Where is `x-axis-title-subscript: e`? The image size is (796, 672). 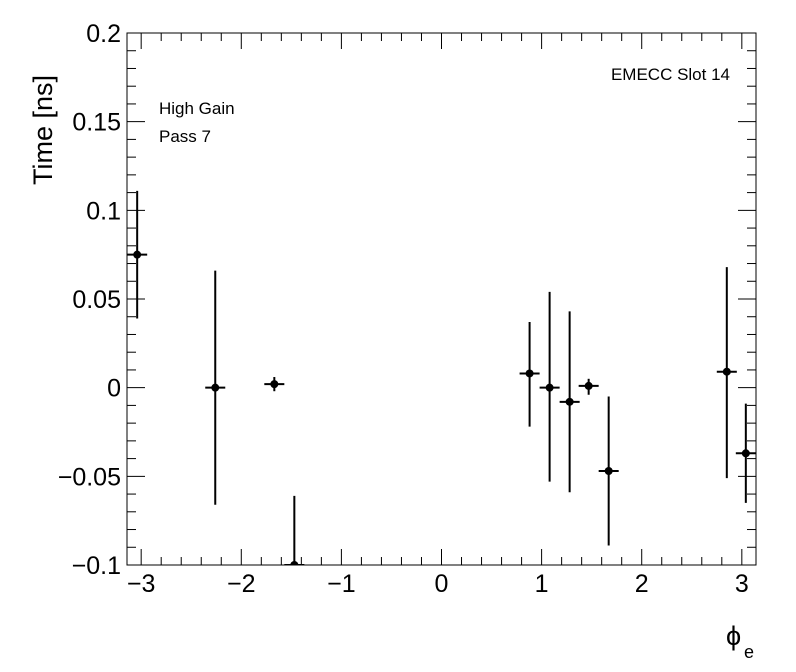
x-axis-title-subscript: e is located at coordinates (749, 652).